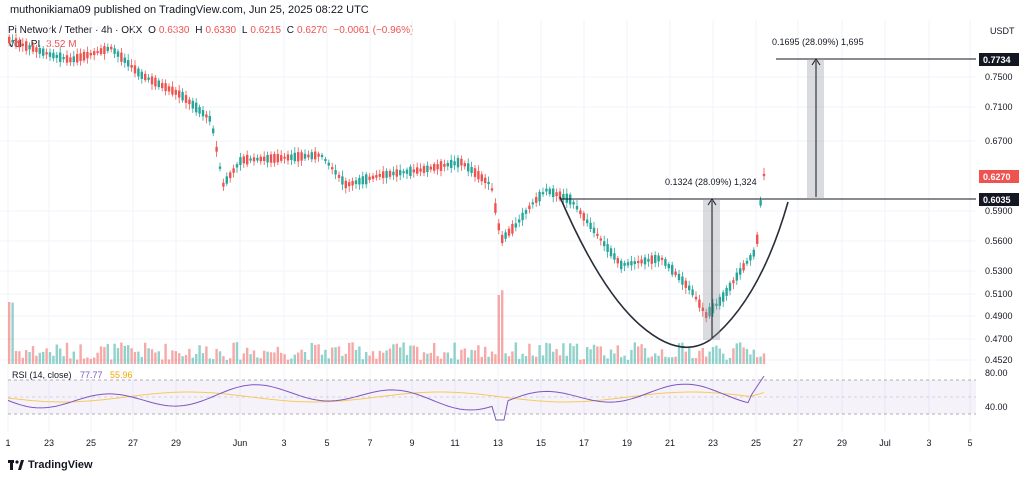  What do you see at coordinates (627, 443) in the screenshot?
I see `time-tick: 19` at bounding box center [627, 443].